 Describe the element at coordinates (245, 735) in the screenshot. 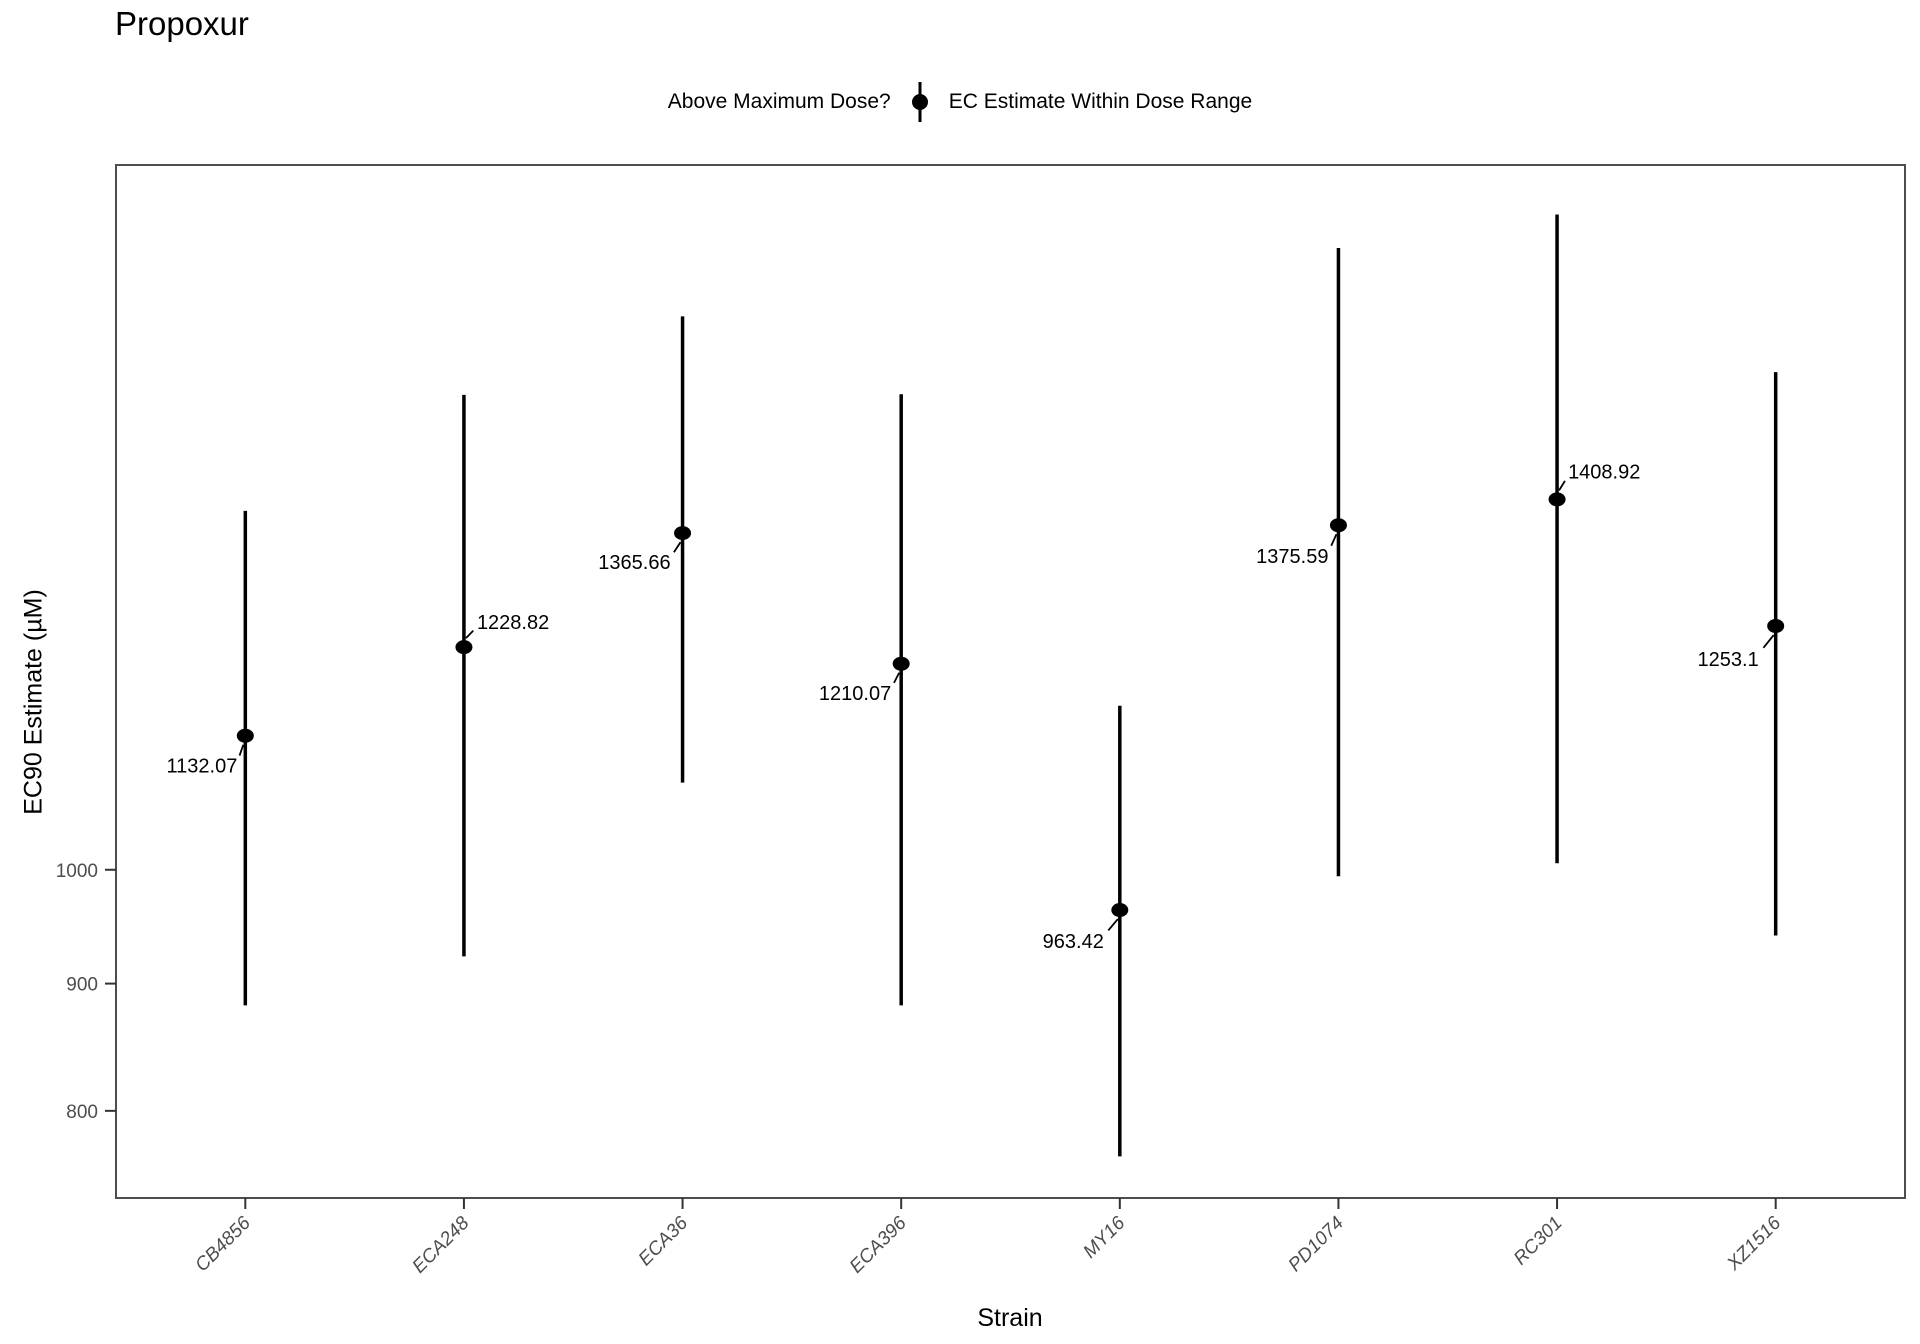

I see `point-CB4856` at that location.